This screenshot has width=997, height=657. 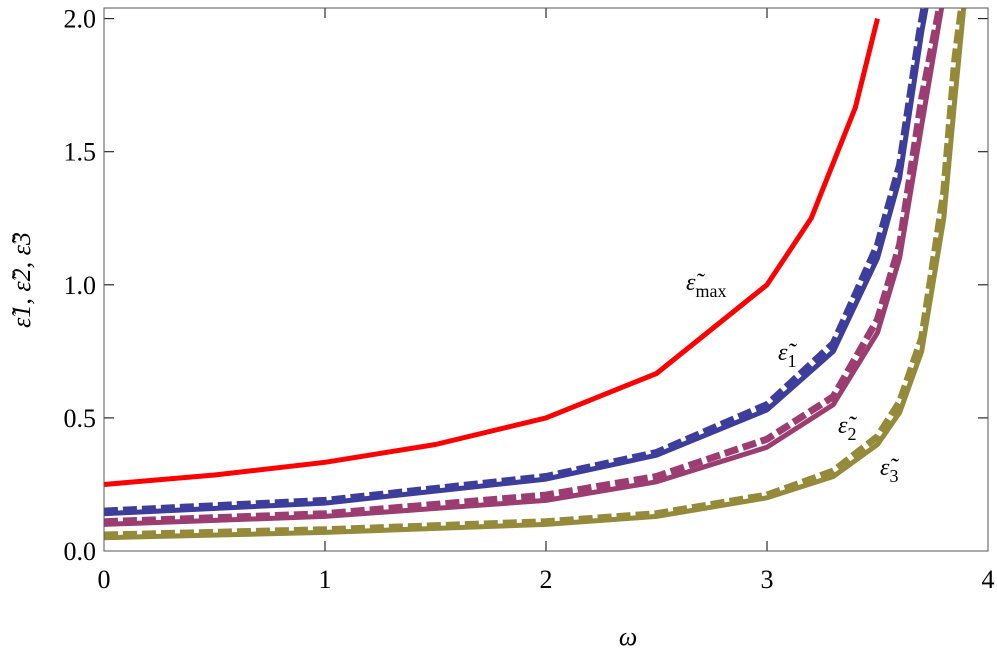 I want to click on annotation: ε̃2, so click(x=847, y=428).